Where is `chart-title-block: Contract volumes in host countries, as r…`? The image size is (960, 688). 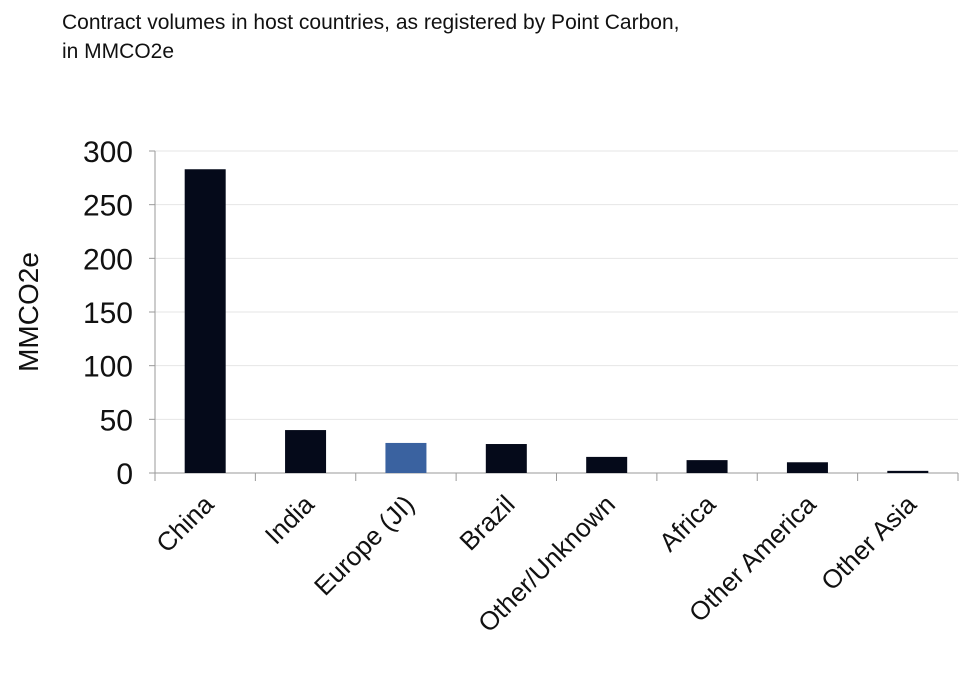 chart-title-block: Contract volumes in host countries, as r… is located at coordinates (370, 37).